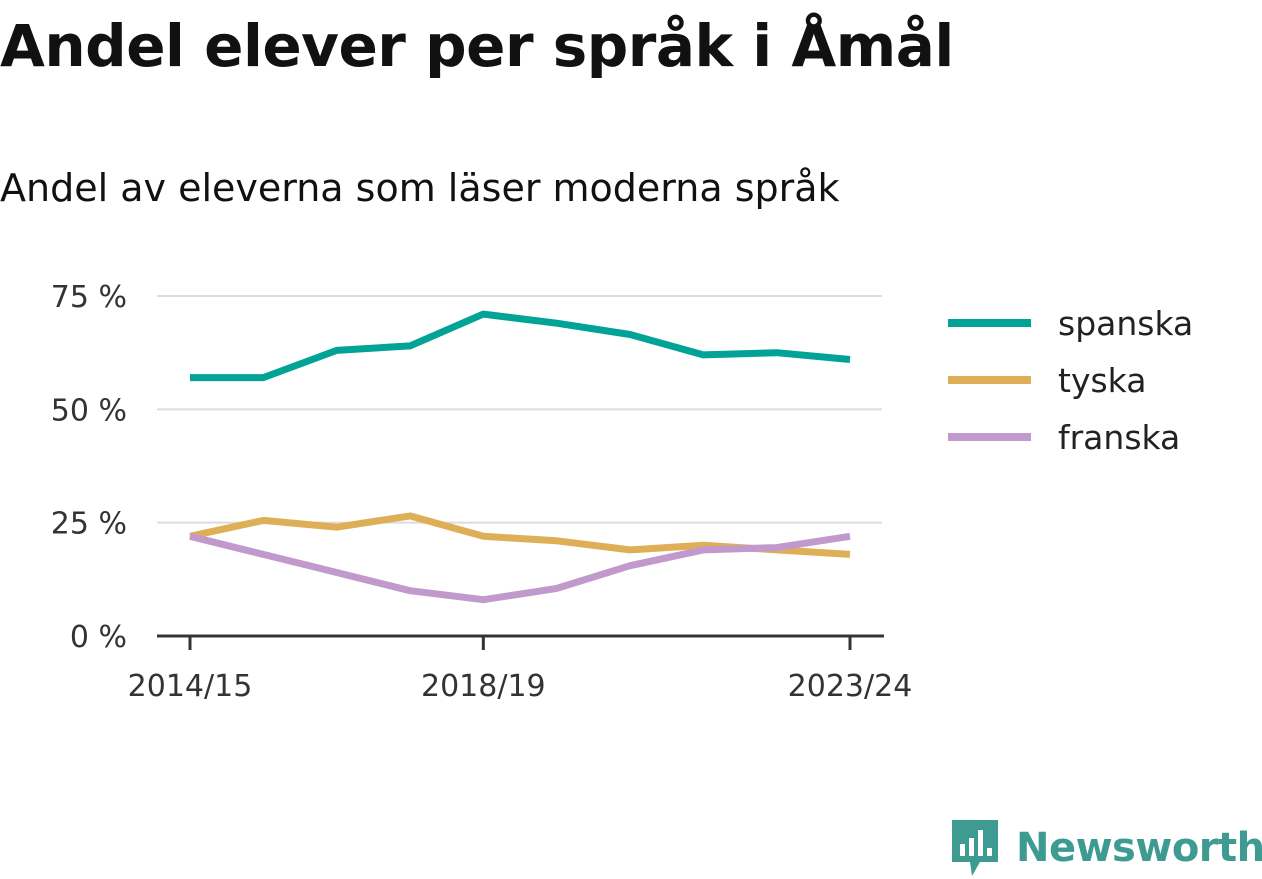 Image resolution: width=1262 pixels, height=879 pixels. What do you see at coordinates (190, 686) in the screenshot?
I see `x-tick-label: 2014/15` at bounding box center [190, 686].